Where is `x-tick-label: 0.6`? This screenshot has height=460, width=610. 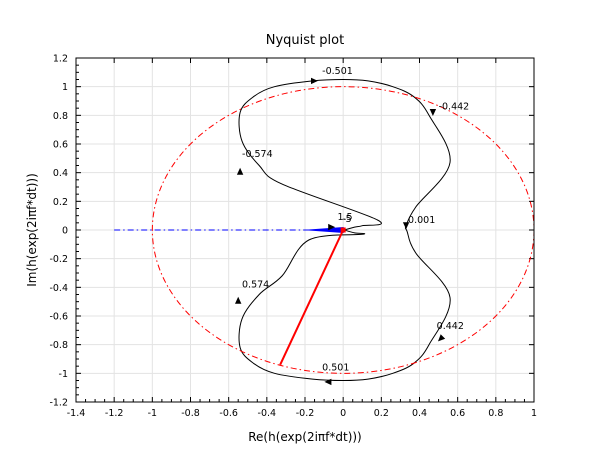
x-tick-label: 0.6 is located at coordinates (457, 413).